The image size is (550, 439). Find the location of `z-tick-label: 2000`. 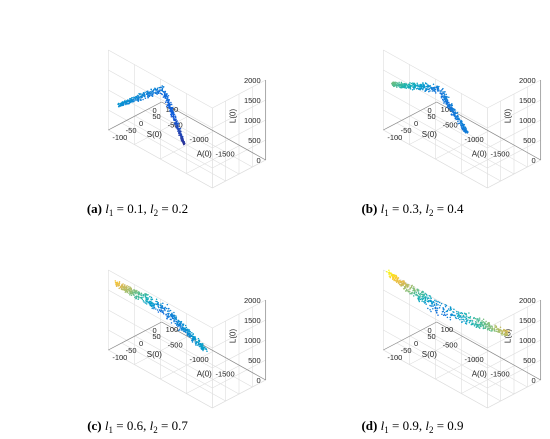

z-tick-label: 2000 is located at coordinates (252, 80).